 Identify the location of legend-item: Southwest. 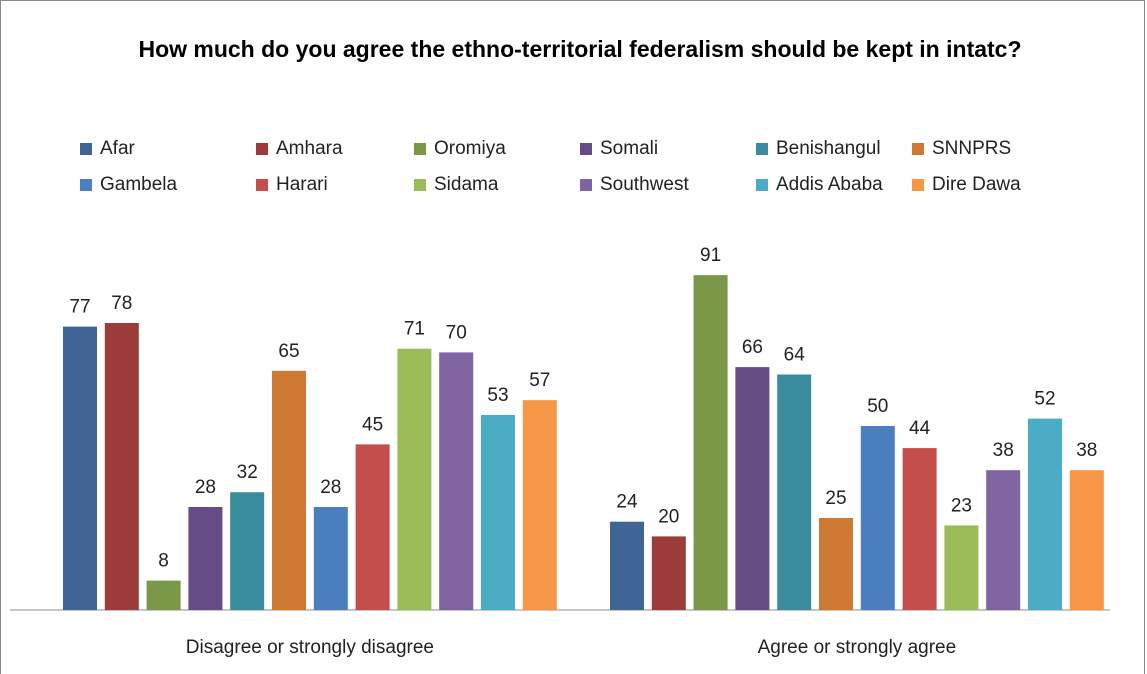
(634, 185).